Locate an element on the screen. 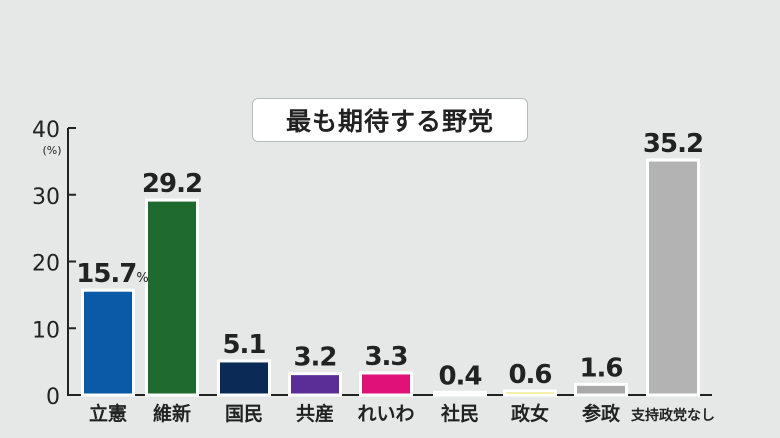 This screenshot has width=780, height=438. y-tick-label: 30 is located at coordinates (46, 197).